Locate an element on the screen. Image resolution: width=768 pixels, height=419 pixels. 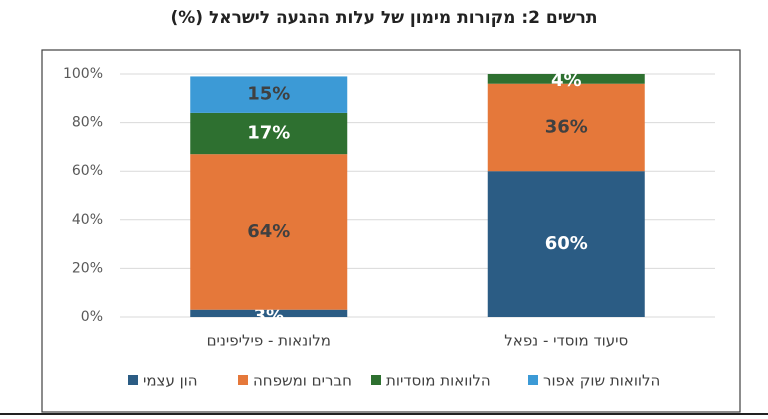
data-label: 4% is located at coordinates (566, 80).